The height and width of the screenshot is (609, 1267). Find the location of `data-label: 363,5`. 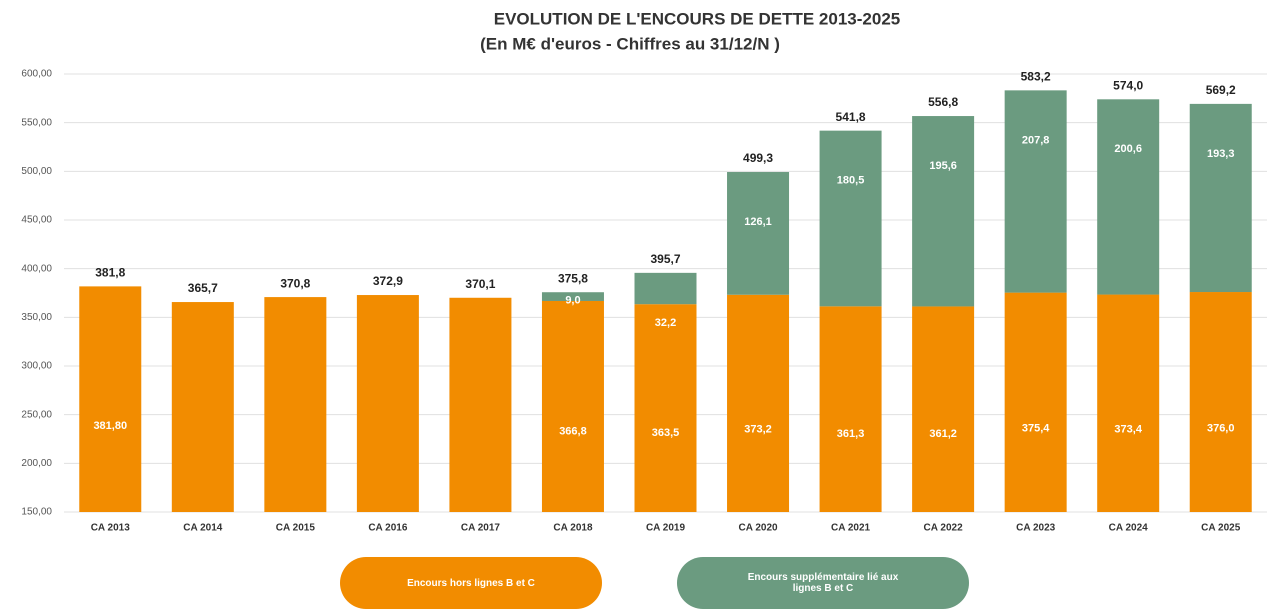

data-label: 363,5 is located at coordinates (666, 433).